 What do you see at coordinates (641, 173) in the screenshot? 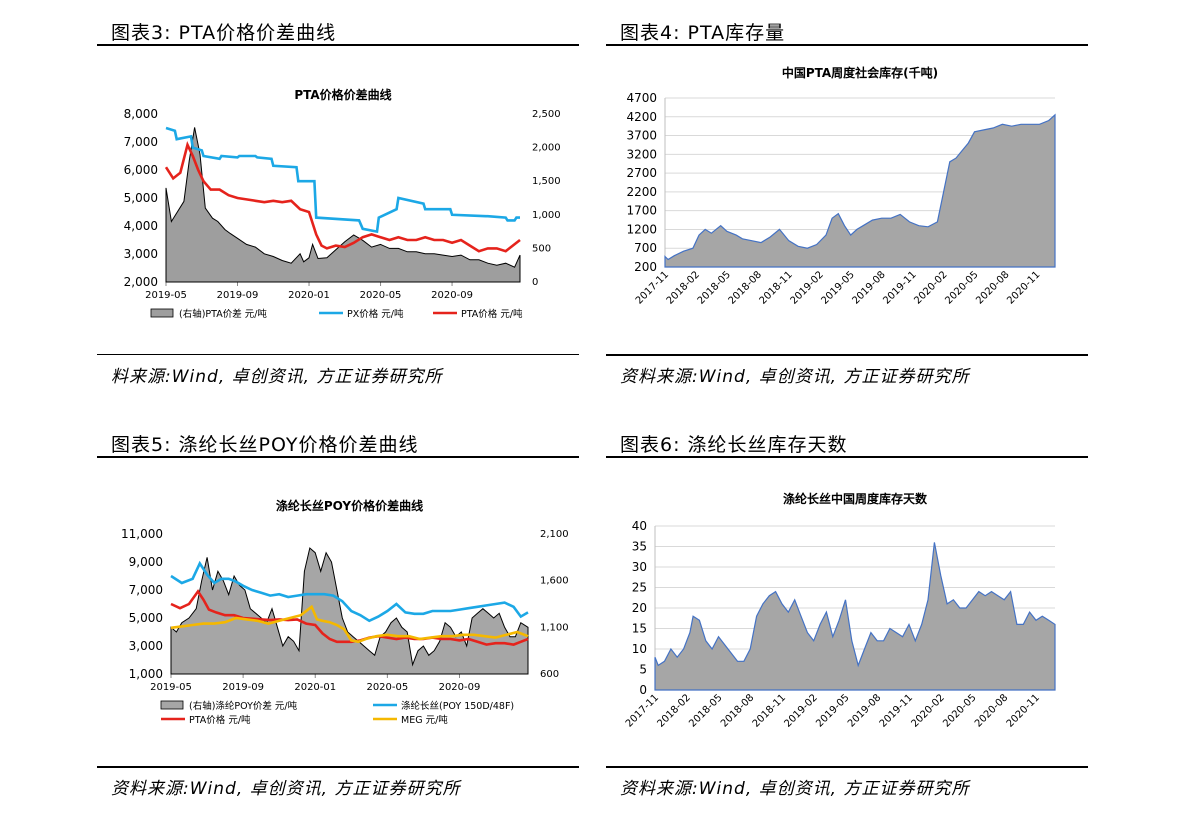
I see `y-tick-label: 2700` at bounding box center [641, 173].